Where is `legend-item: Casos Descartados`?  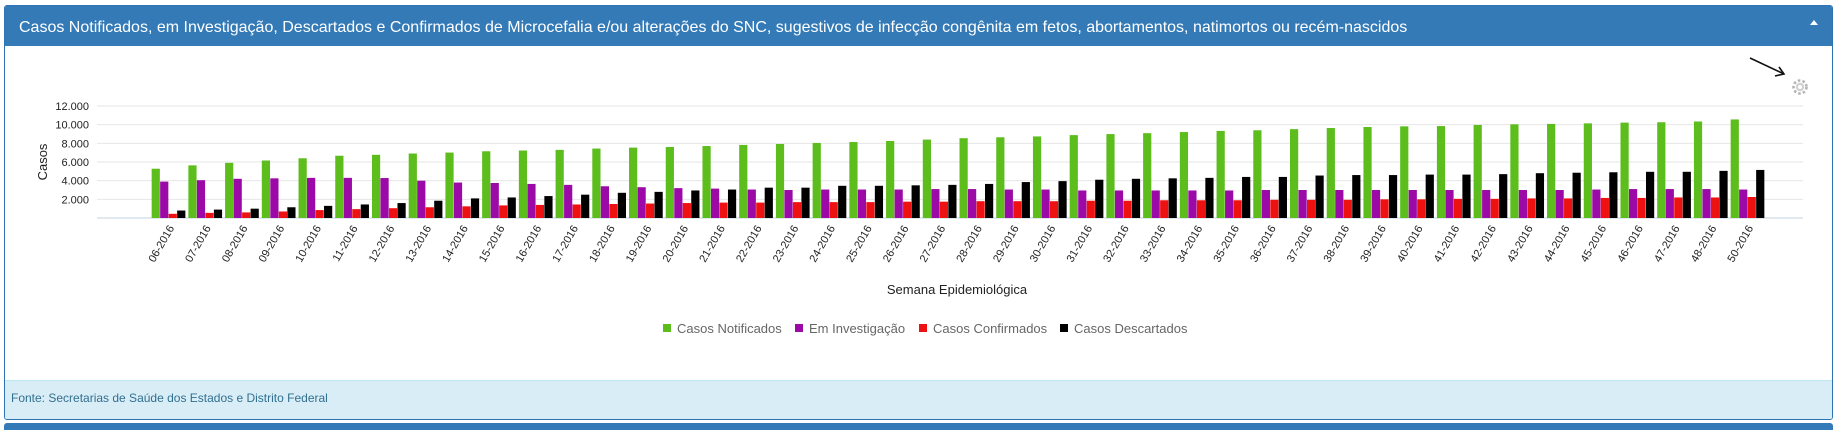 legend-item: Casos Descartados is located at coordinates (1124, 328).